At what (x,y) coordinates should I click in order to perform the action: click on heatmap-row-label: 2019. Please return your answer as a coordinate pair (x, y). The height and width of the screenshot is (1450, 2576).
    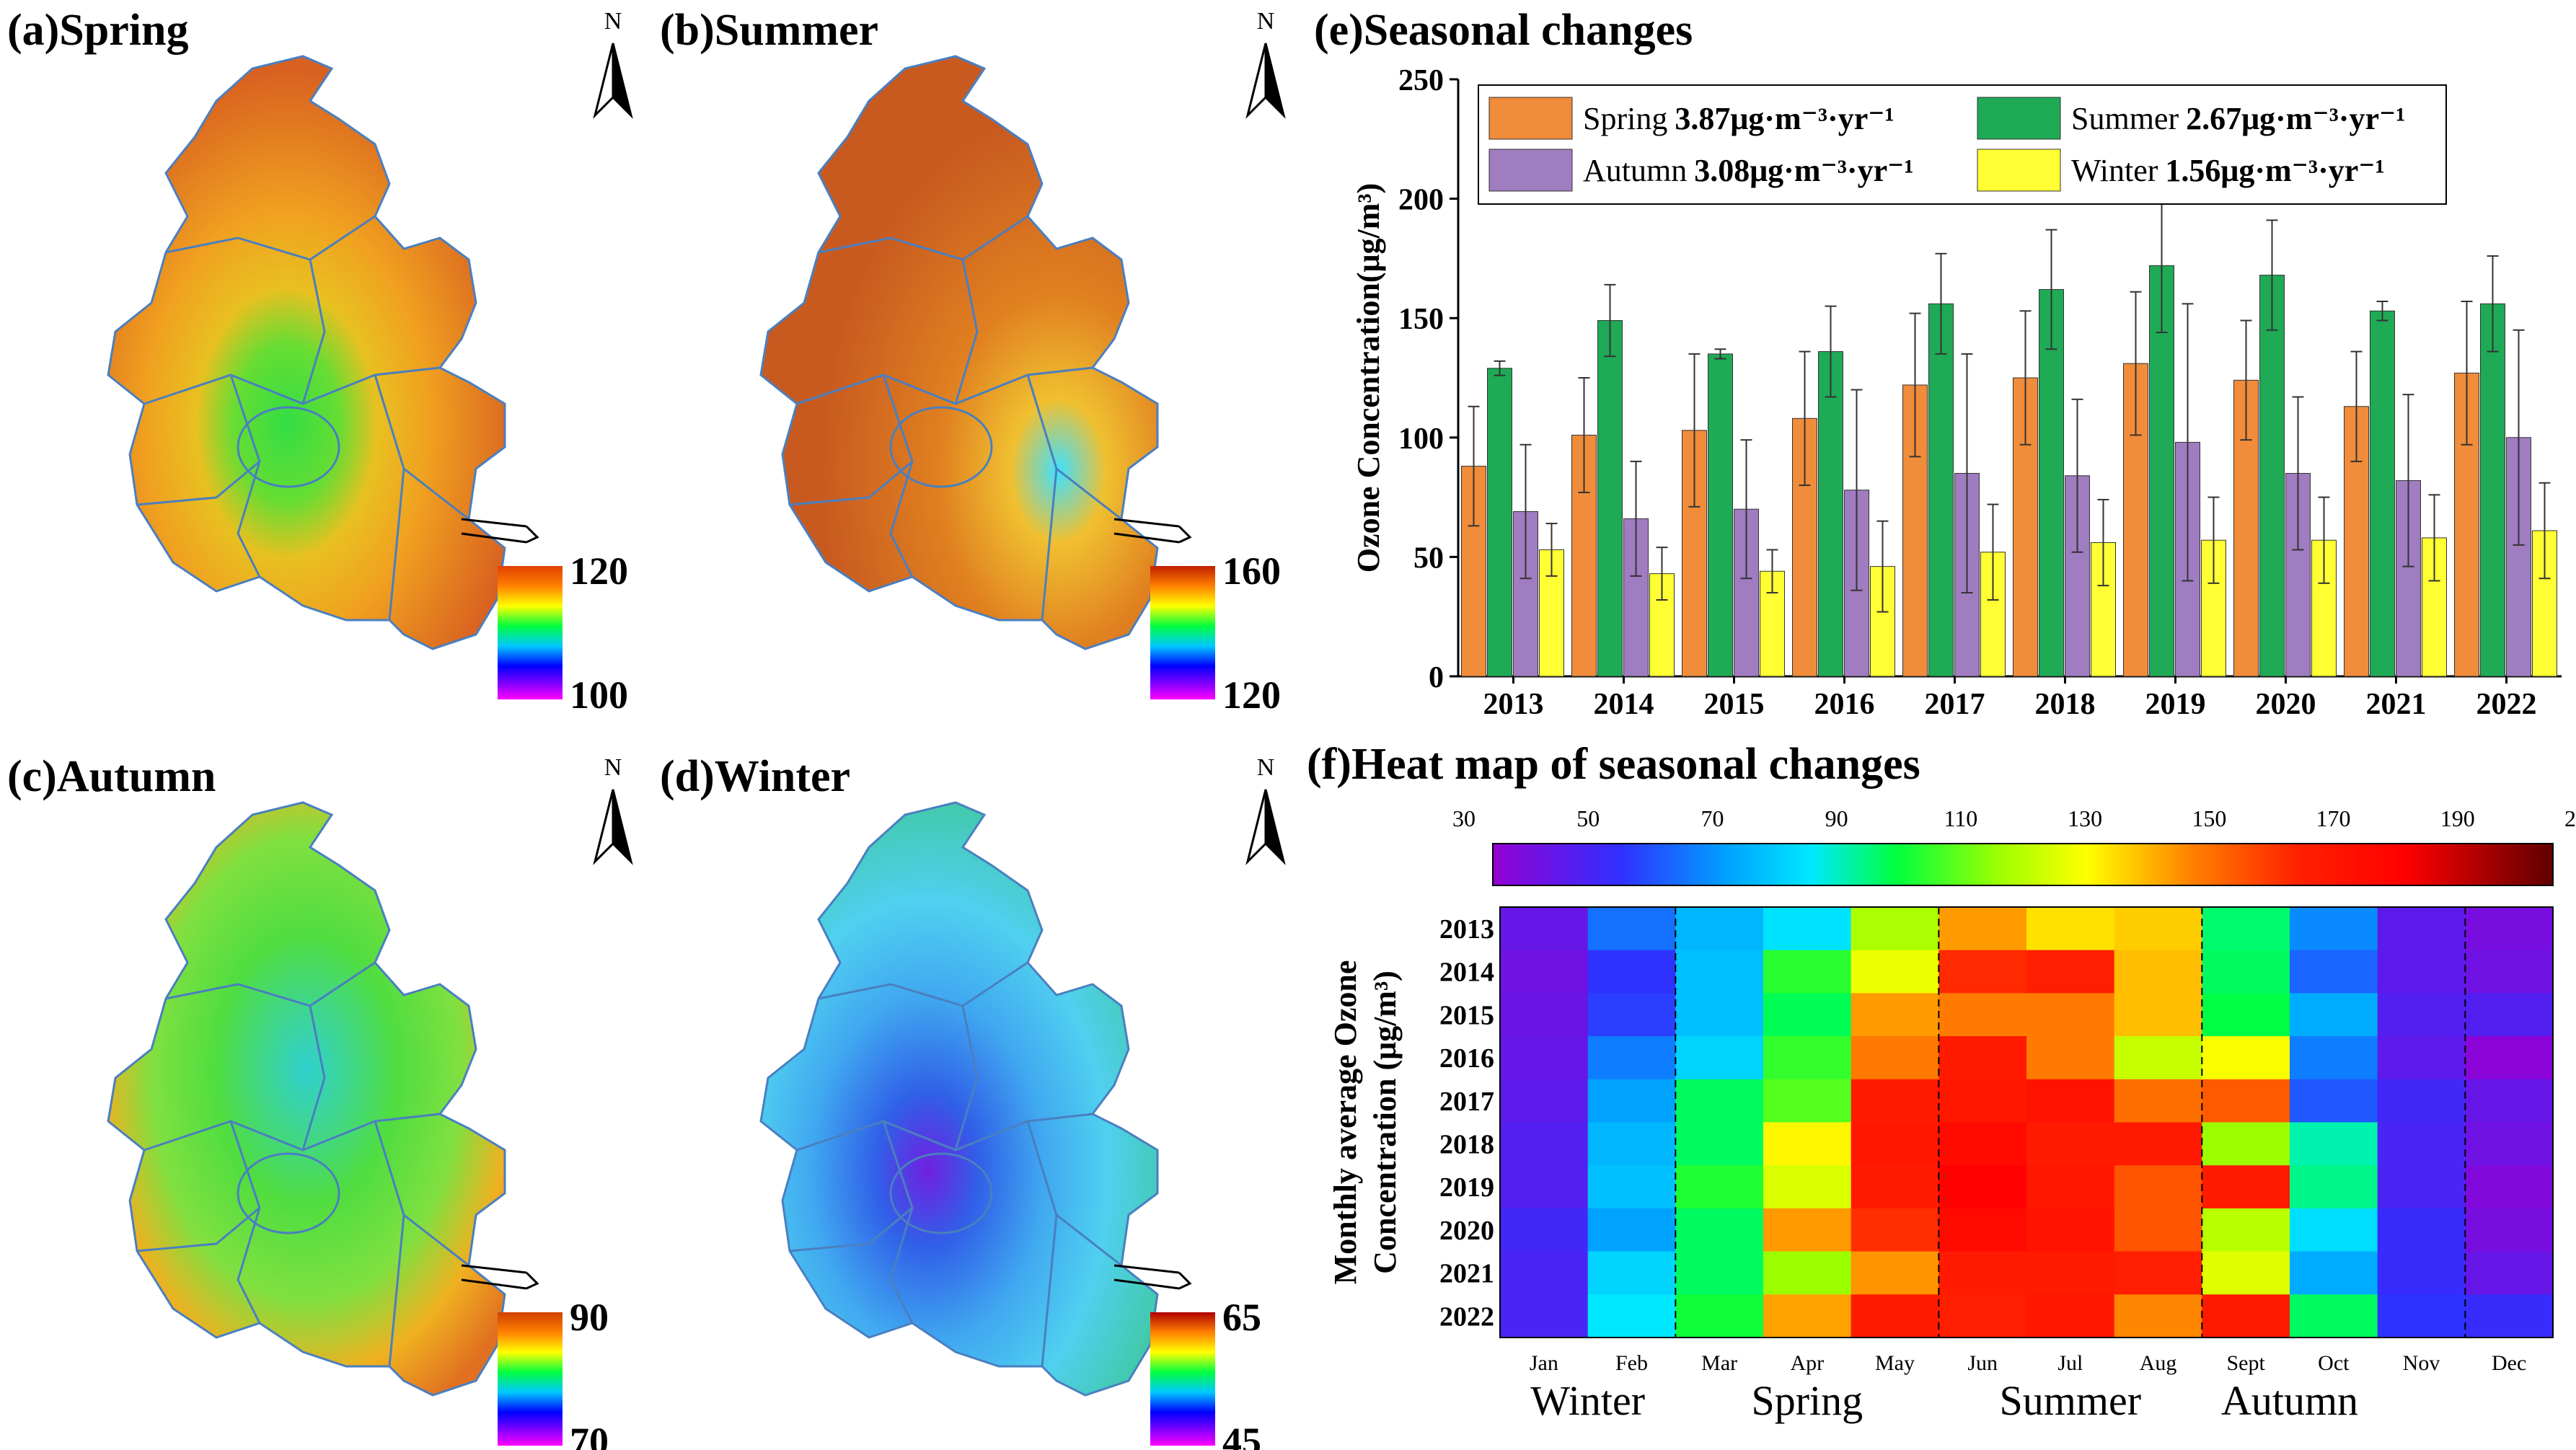
    Looking at the image, I should click on (1466, 1187).